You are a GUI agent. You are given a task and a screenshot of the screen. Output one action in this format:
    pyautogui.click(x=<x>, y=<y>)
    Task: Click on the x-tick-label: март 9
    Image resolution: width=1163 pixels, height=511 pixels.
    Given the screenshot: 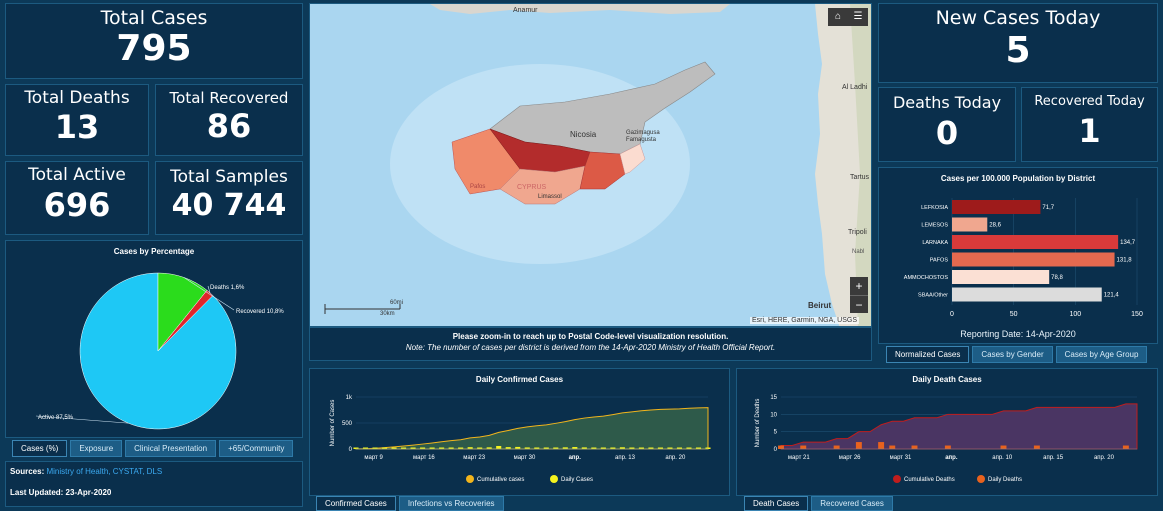 What is the action you would take?
    pyautogui.click(x=373, y=458)
    